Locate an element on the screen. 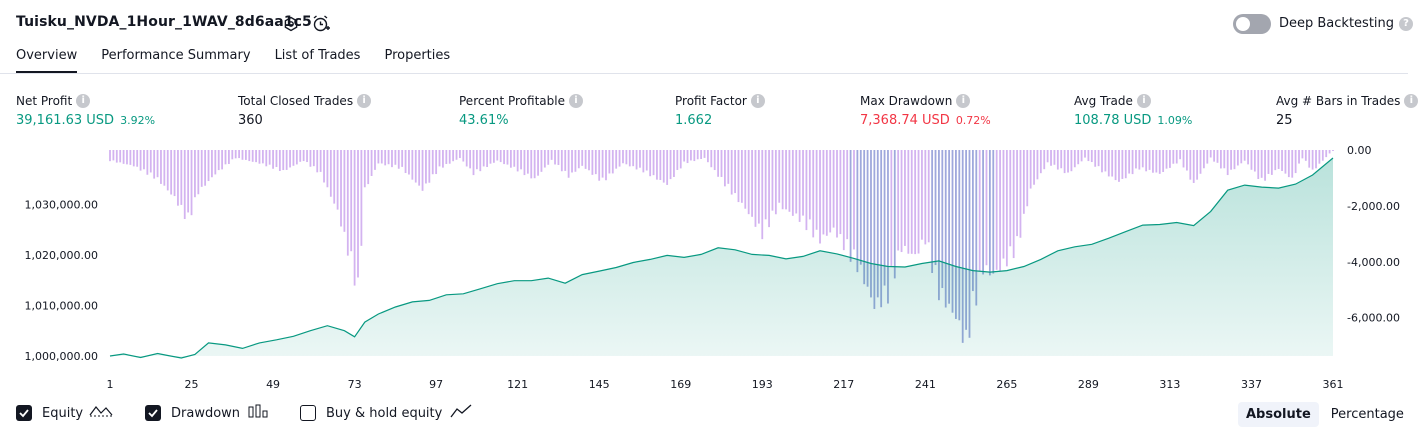 This screenshot has width=1424, height=438. drawdown-checkbox is located at coordinates (153, 413).